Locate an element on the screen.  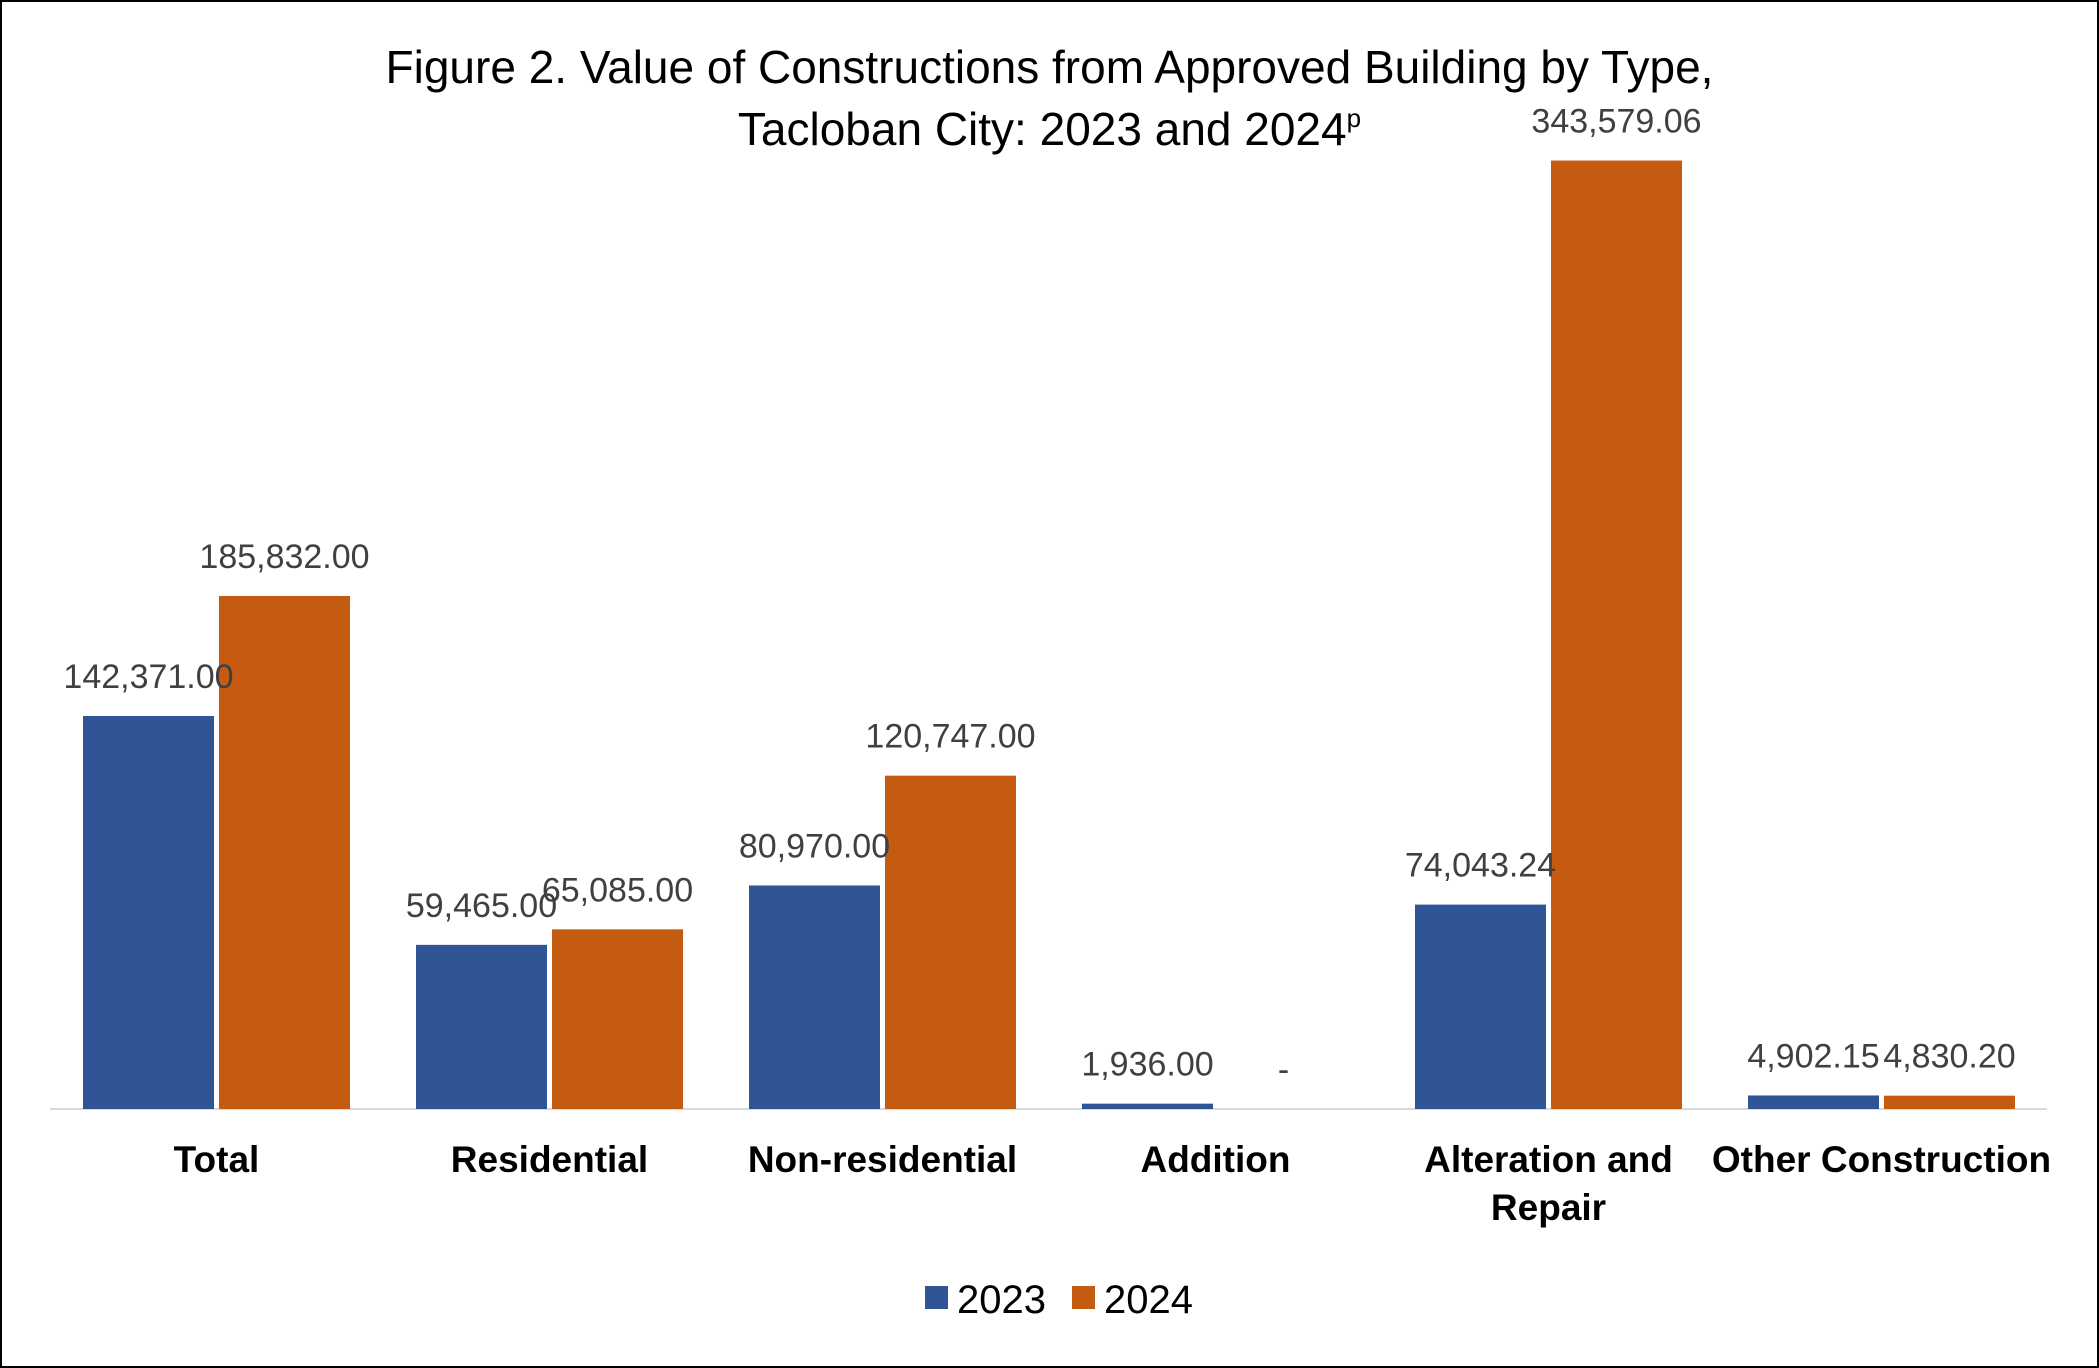
bar-total-2024 is located at coordinates (284, 852).